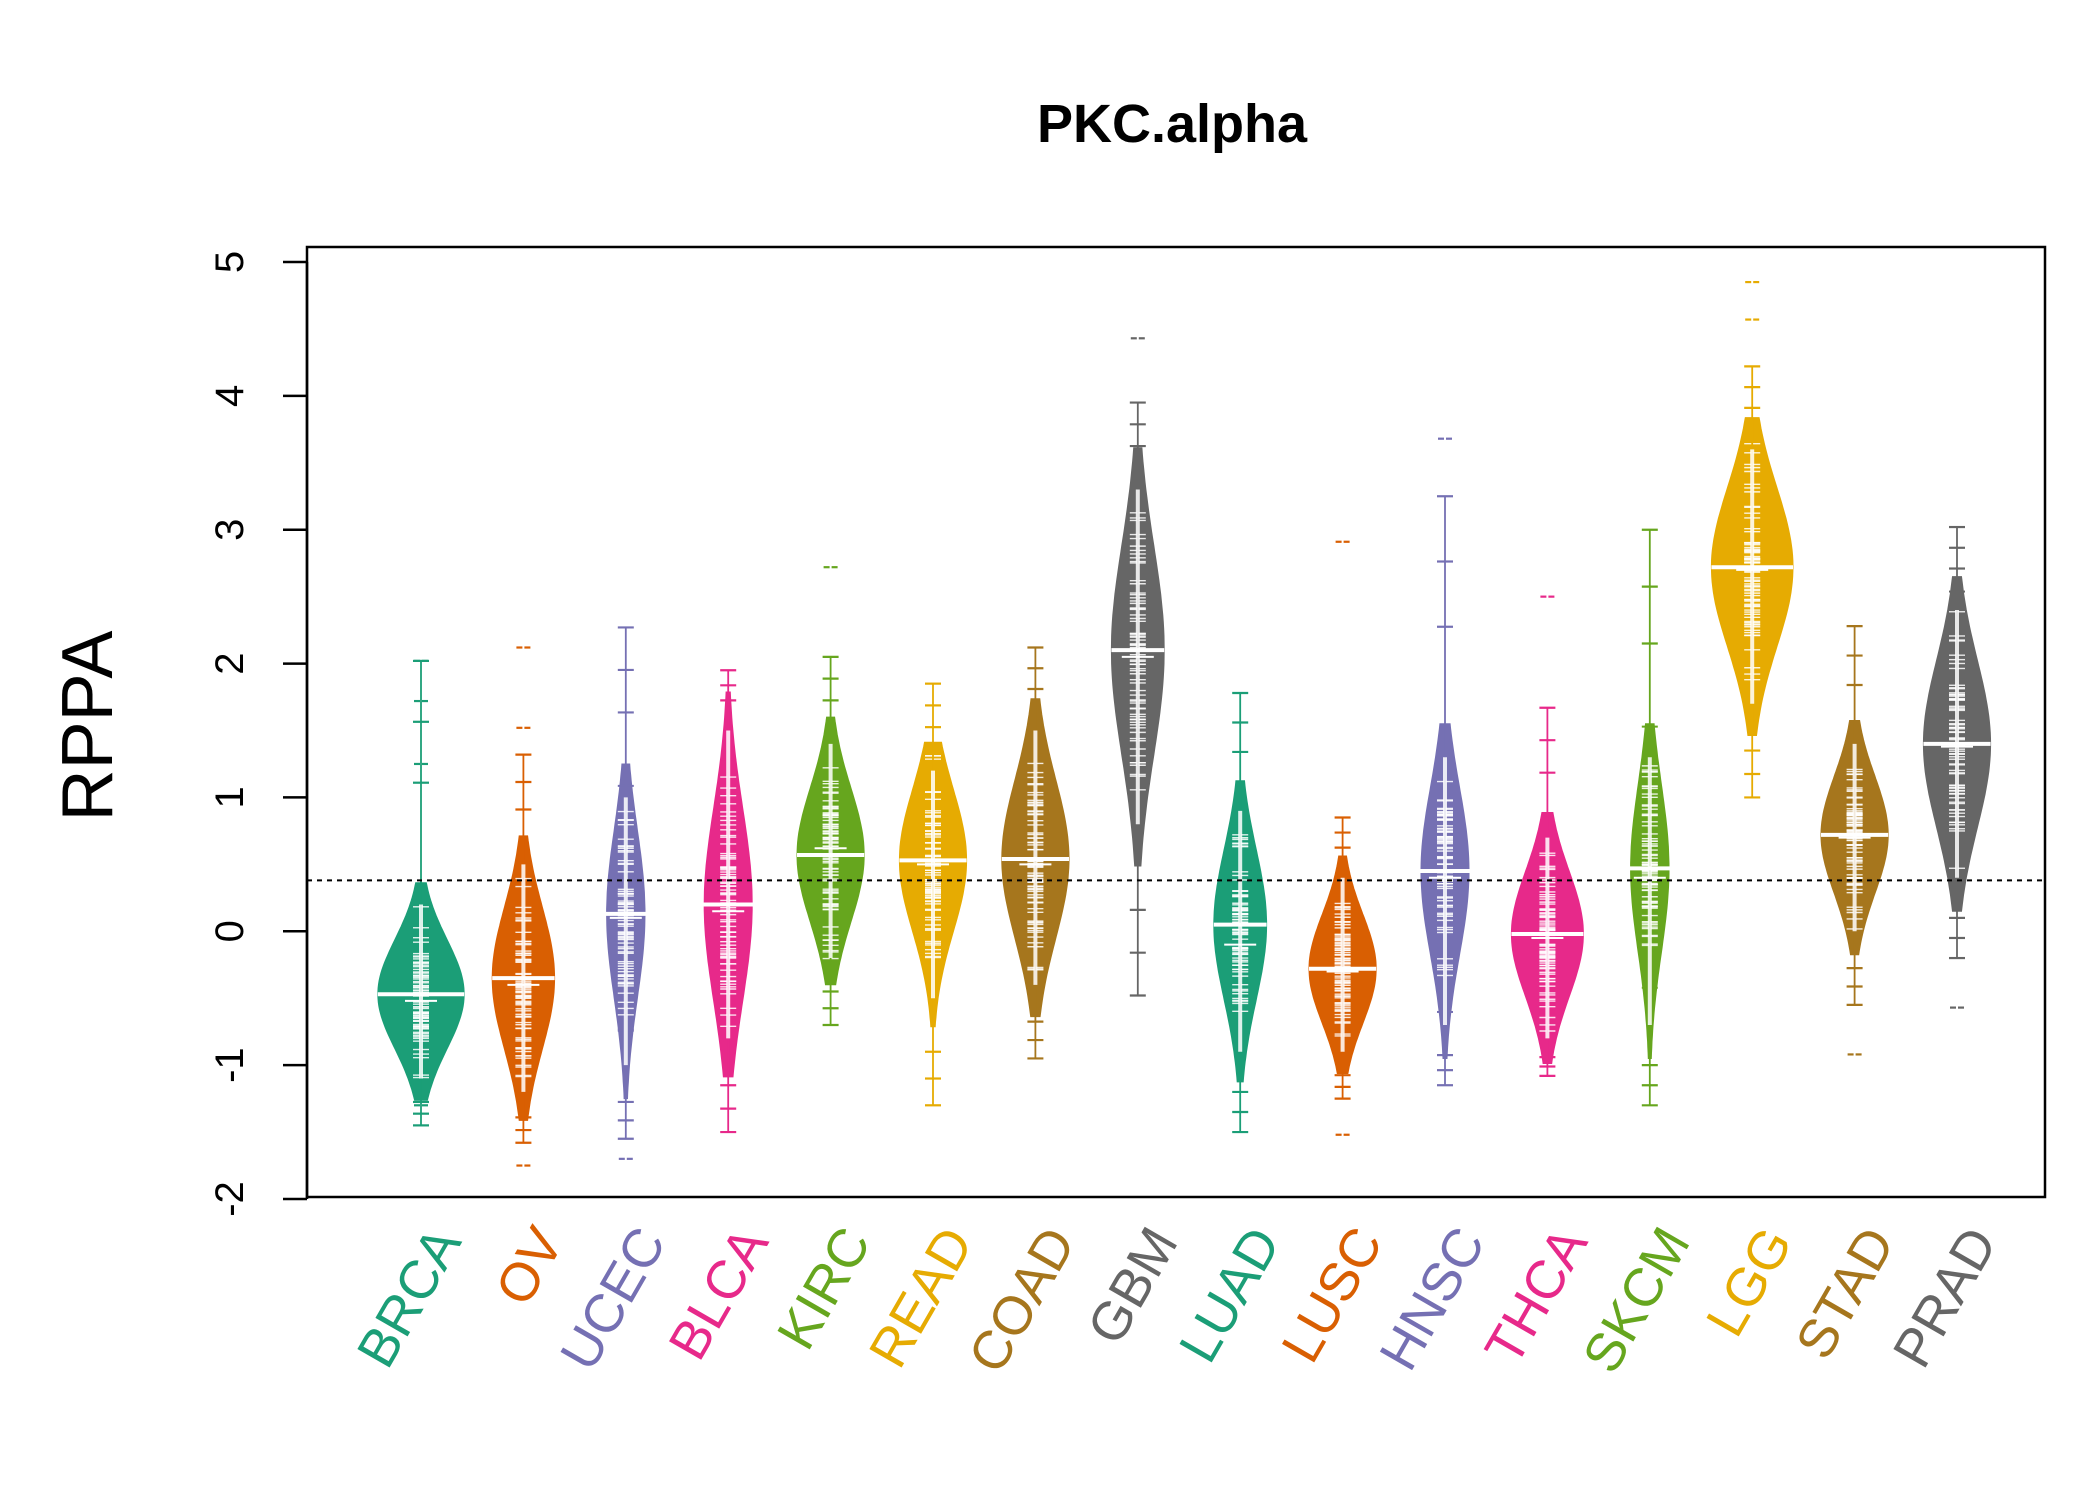  Describe the element at coordinates (1445, 762) in the screenshot. I see `bean-hnsc` at that location.